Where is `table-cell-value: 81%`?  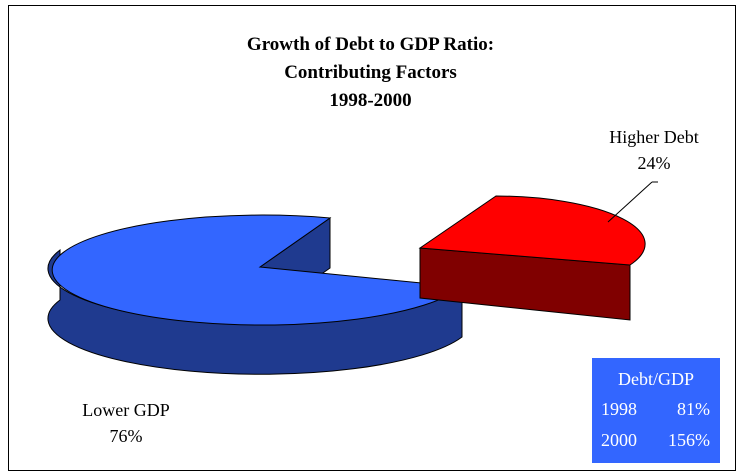 table-cell-value: 81% is located at coordinates (693, 409).